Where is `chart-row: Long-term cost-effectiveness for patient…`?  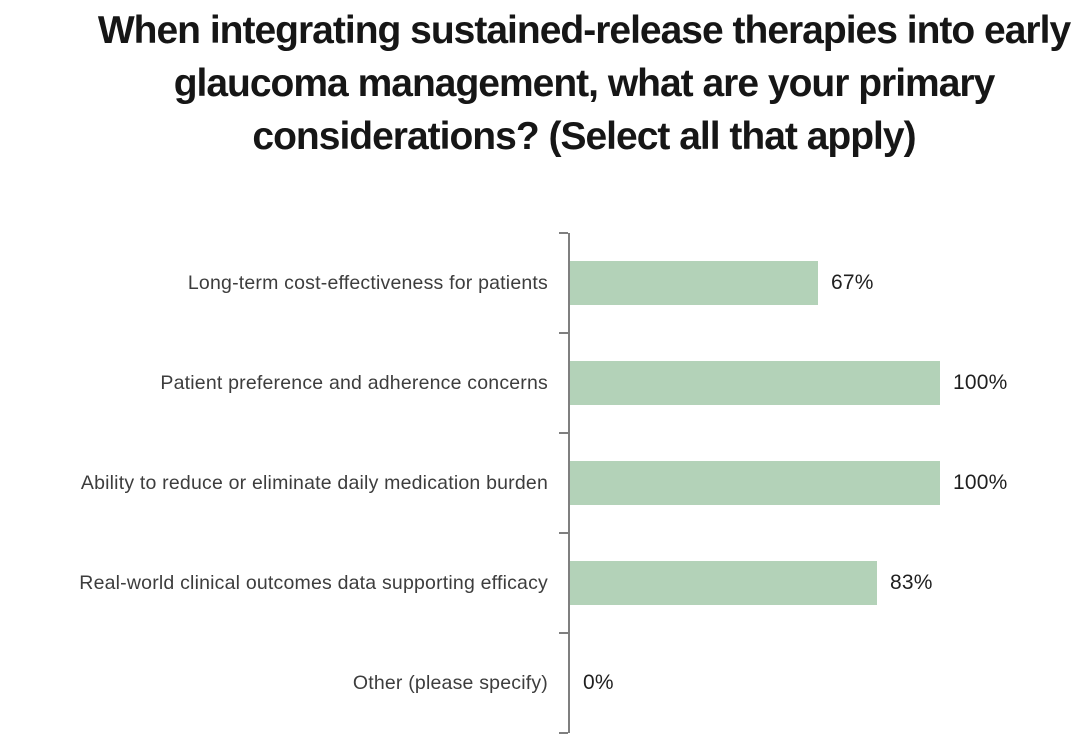
chart-row: Long-term cost-effectiveness for patient… is located at coordinates (541, 283).